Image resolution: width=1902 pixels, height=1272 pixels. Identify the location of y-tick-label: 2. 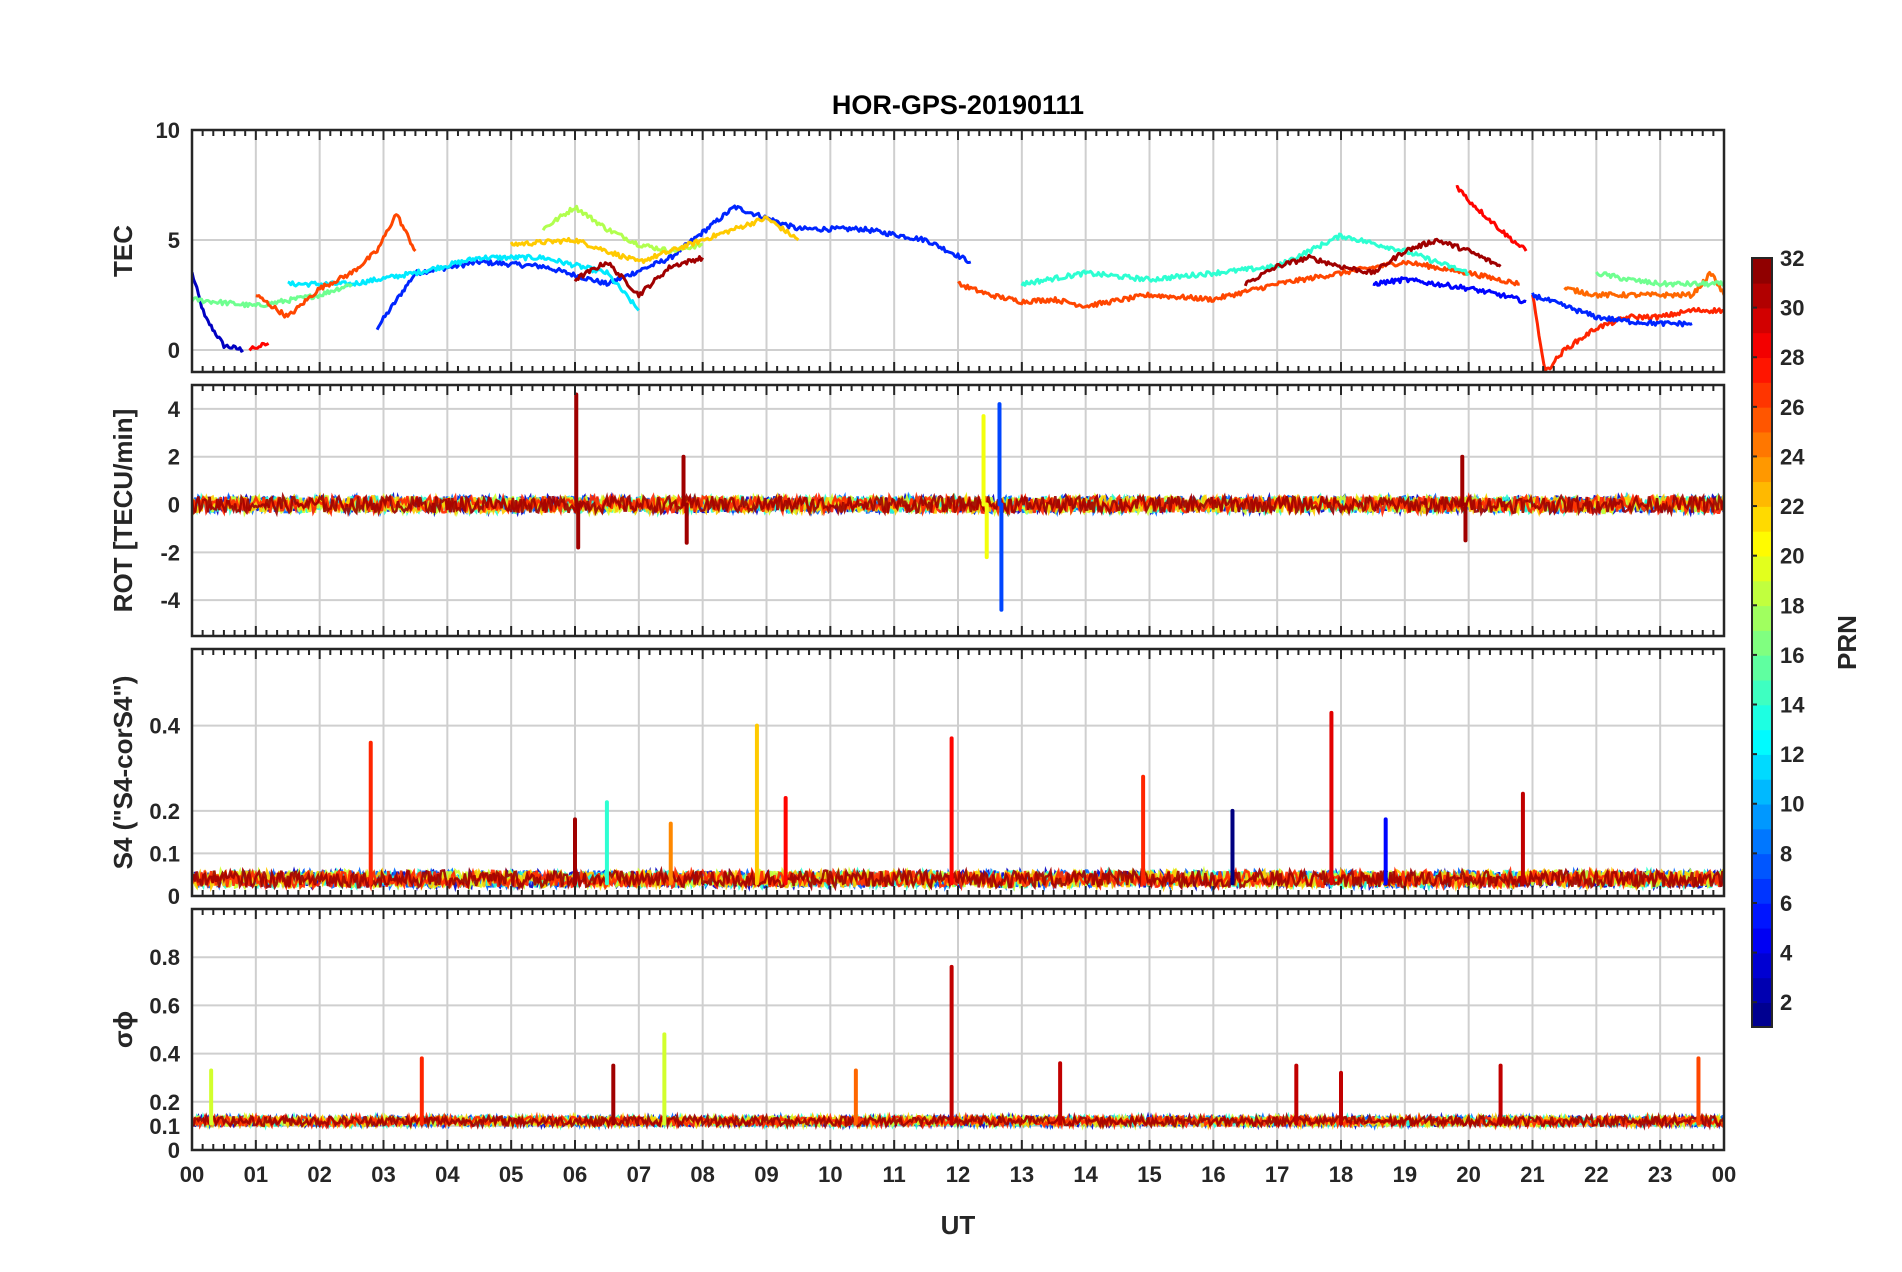
(174, 457).